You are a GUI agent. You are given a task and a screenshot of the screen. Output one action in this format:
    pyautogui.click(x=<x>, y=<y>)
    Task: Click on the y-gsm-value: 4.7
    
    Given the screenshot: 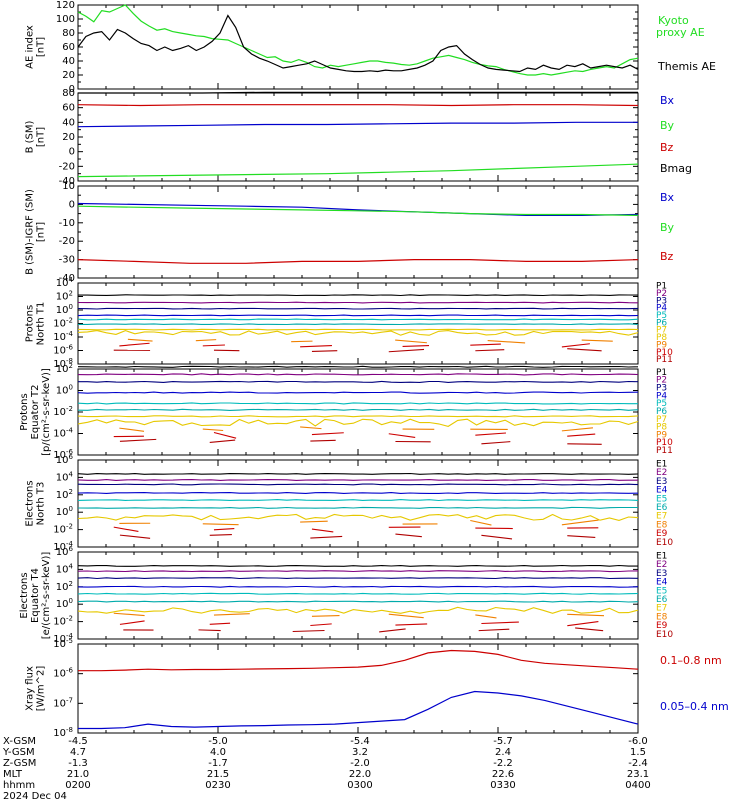 What is the action you would take?
    pyautogui.click(x=78, y=752)
    